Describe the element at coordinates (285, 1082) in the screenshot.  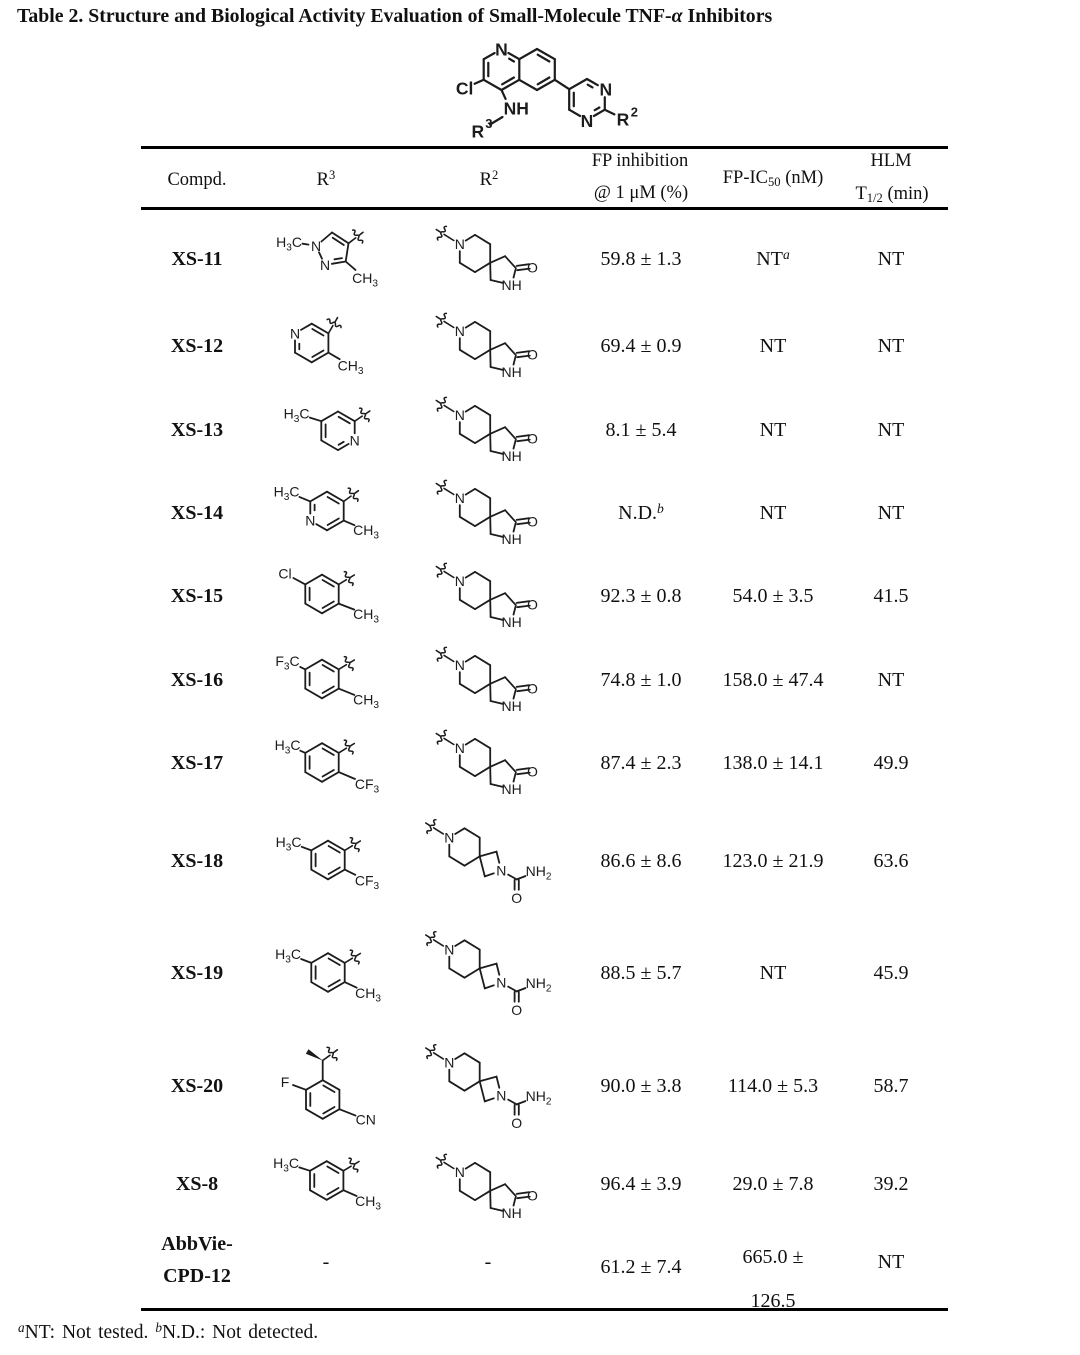
I see `svg-text: F` at that location.